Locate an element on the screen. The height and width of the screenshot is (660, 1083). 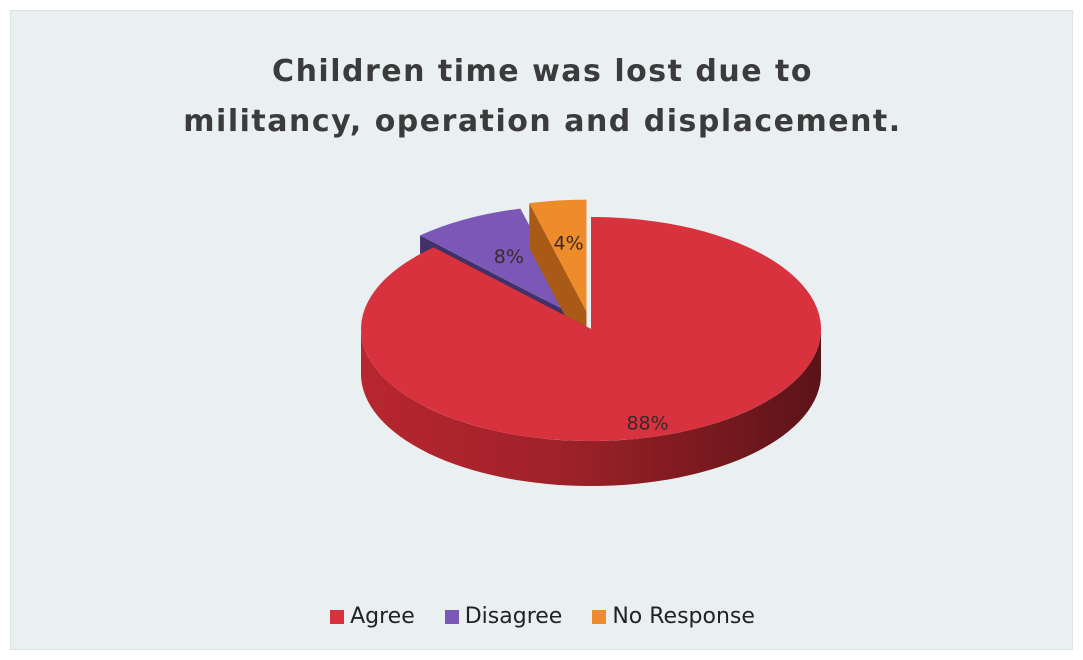
legend-label-no-response: No Response is located at coordinates (683, 616).